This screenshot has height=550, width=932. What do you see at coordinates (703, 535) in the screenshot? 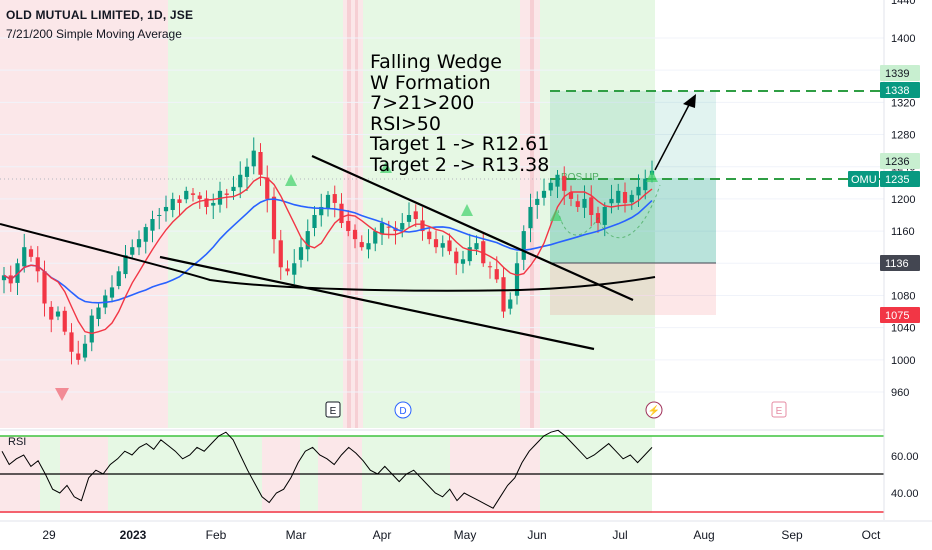
I see `time-tick-label: Aug` at bounding box center [703, 535].